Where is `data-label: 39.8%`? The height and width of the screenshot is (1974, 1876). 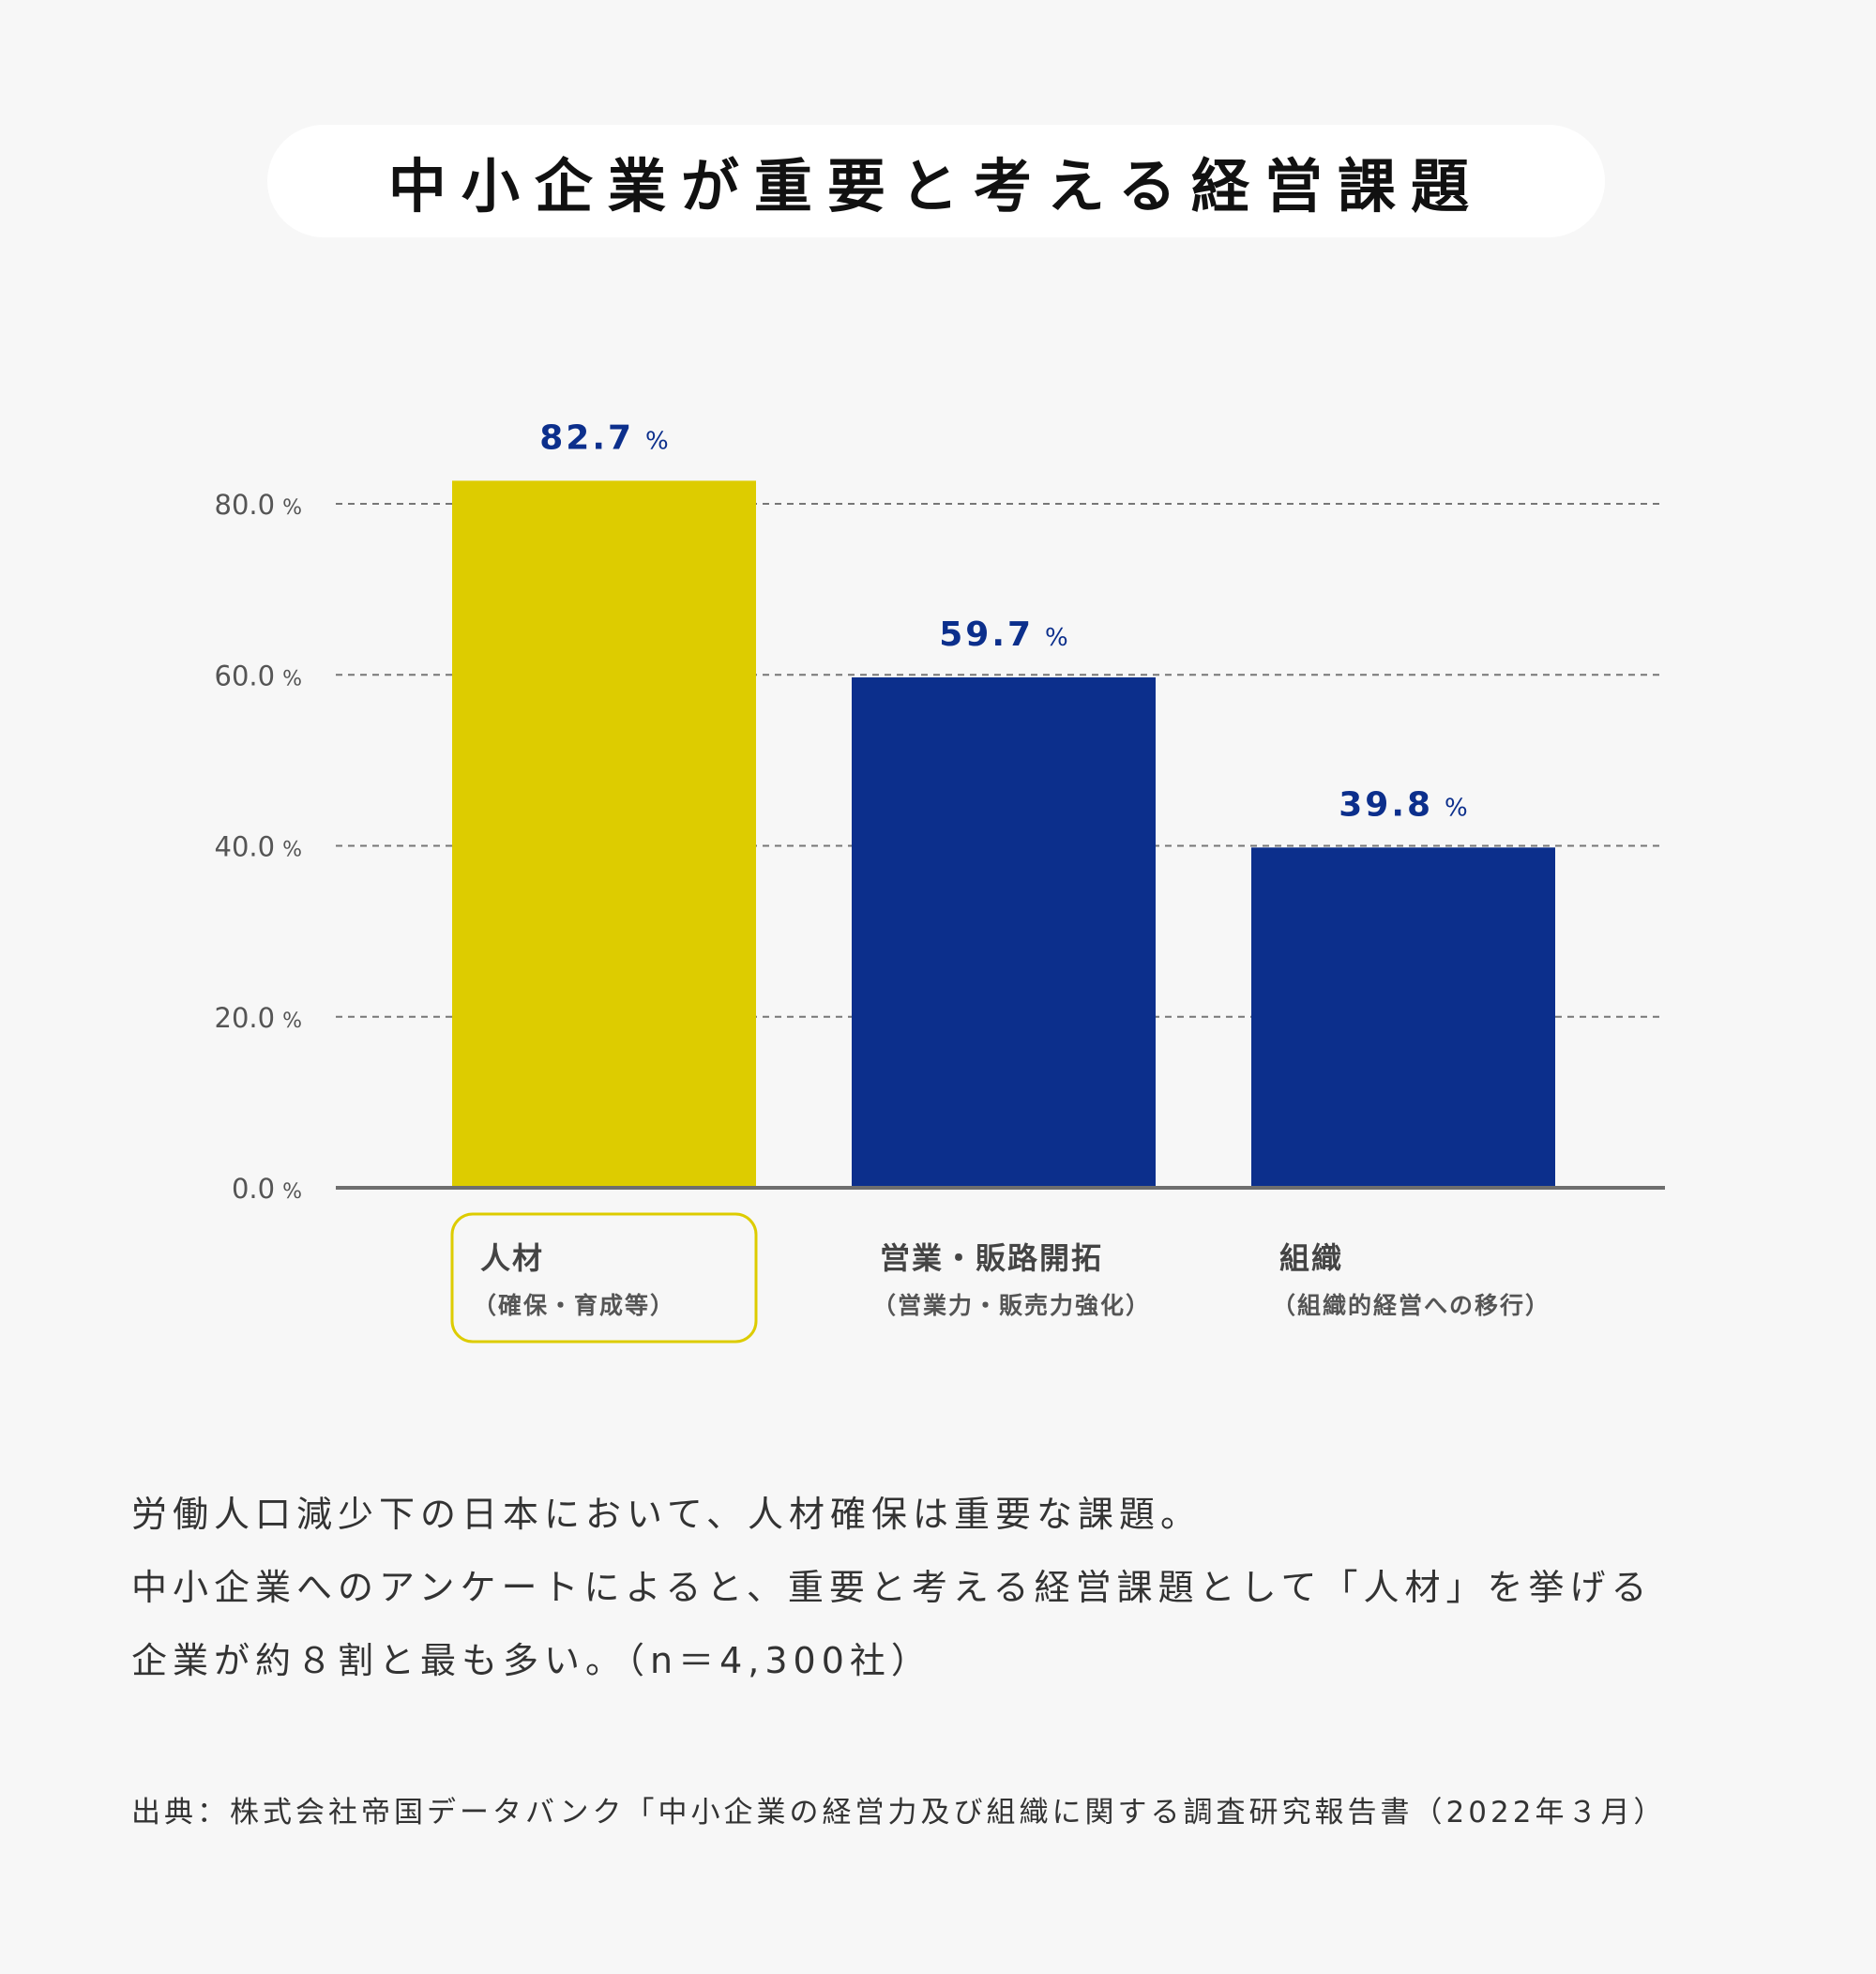 data-label: 39.8% is located at coordinates (1403, 805).